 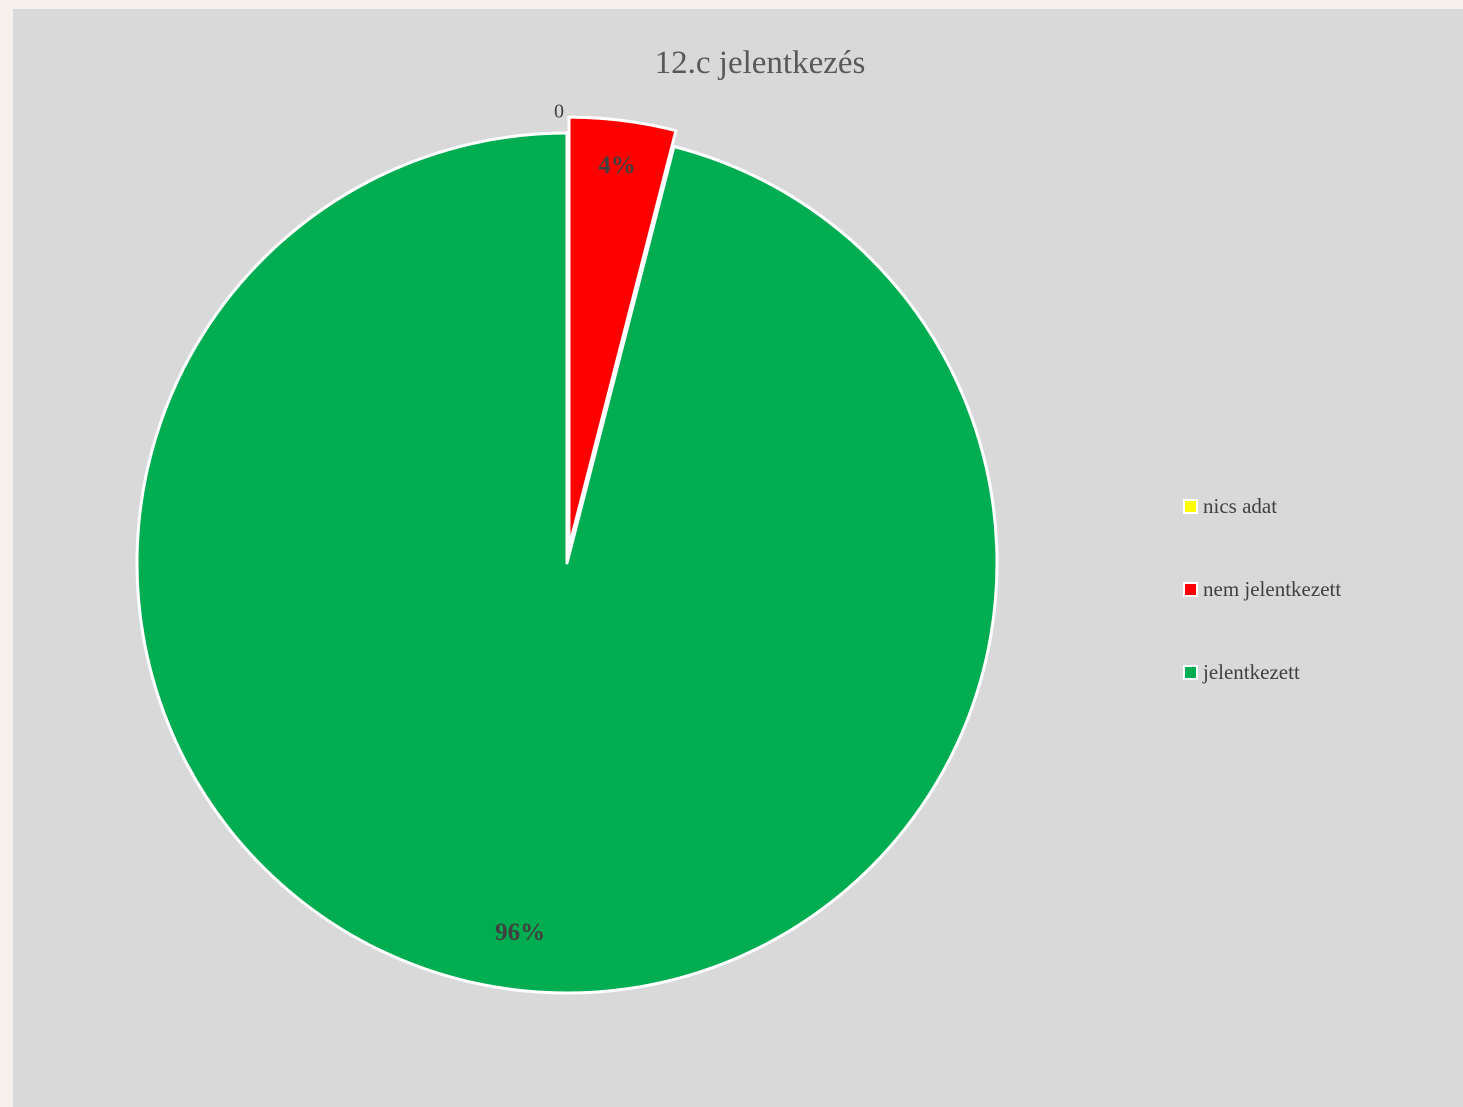 I want to click on legend-label: nem jelentkezett, so click(x=1272, y=588).